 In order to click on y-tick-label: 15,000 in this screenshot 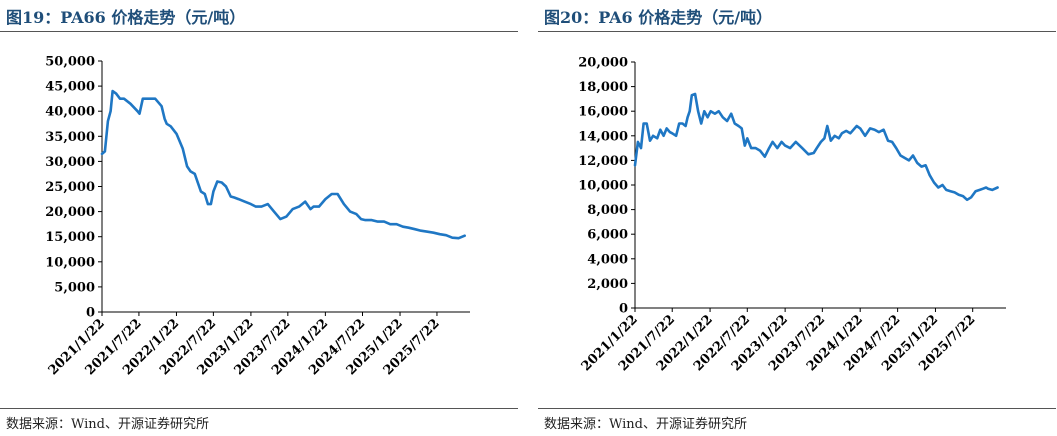, I will do `click(70, 237)`.